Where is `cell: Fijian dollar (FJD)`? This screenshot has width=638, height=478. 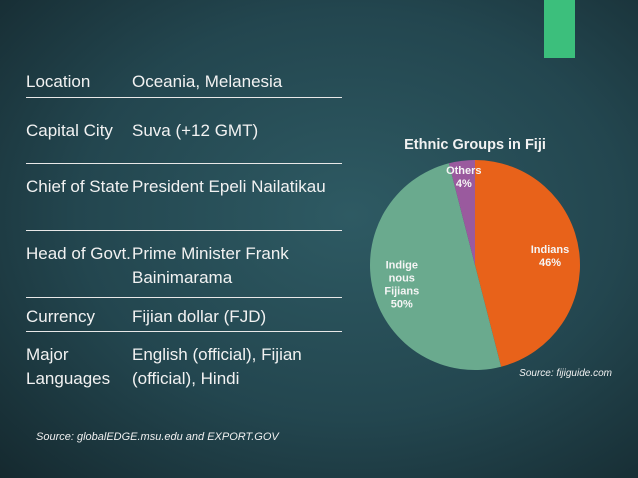
cell: Fijian dollar (FJD) is located at coordinates (199, 316).